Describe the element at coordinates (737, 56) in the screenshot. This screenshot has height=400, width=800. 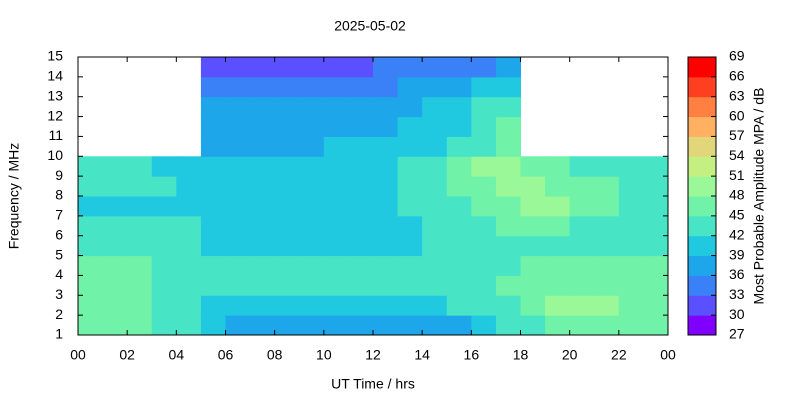
I see `colorbar-tick-label: 69` at that location.